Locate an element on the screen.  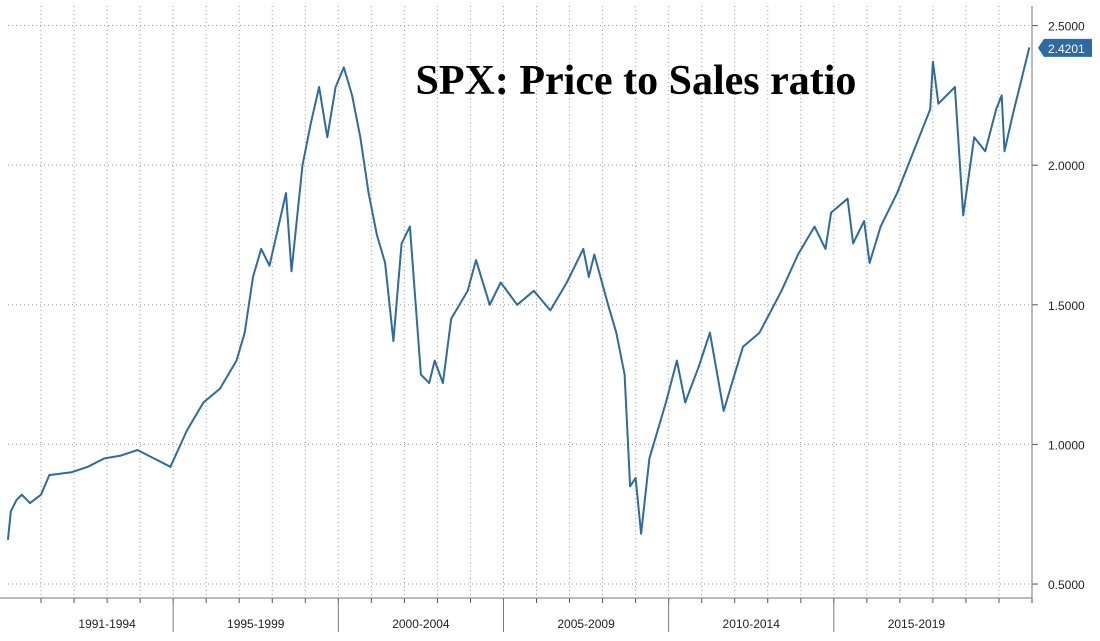
y-tick-label: 1.5000 is located at coordinates (1066, 306).